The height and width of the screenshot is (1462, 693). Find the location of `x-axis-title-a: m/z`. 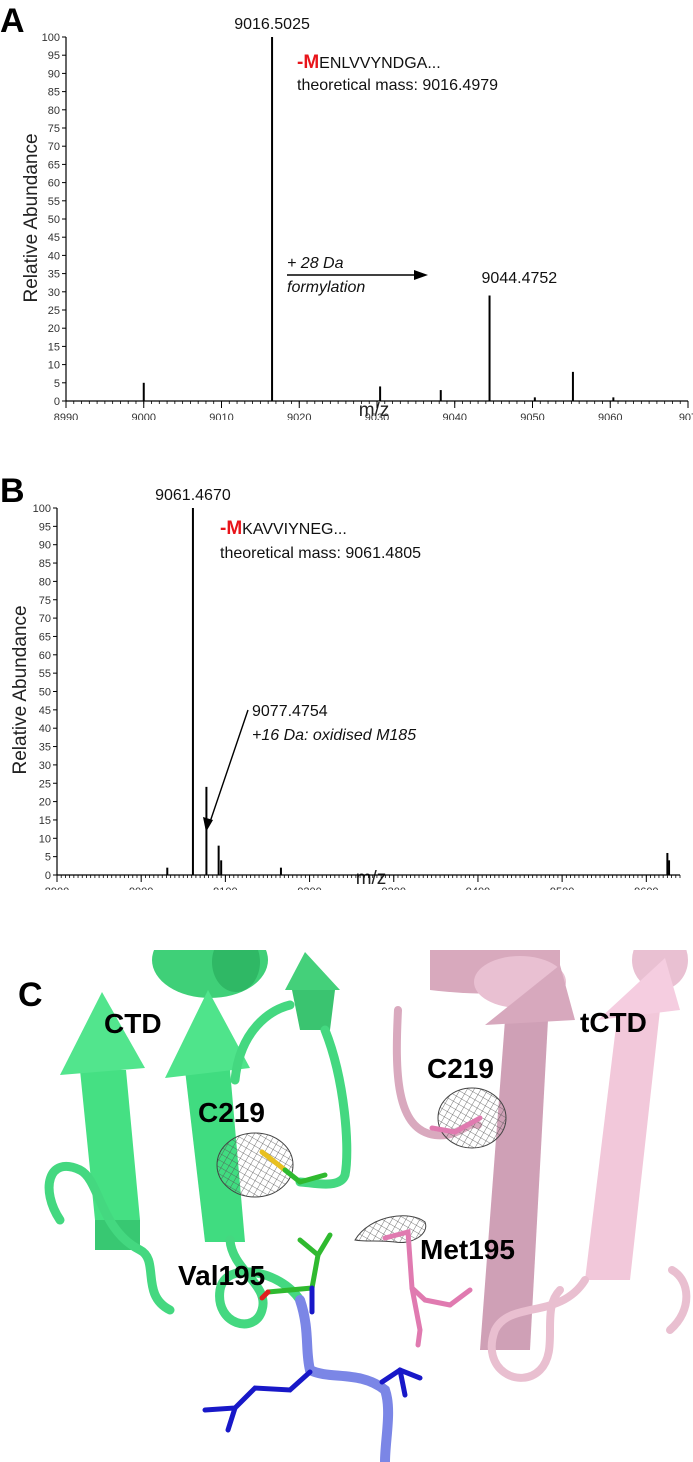

x-axis-title-a: m/z is located at coordinates (374, 410).